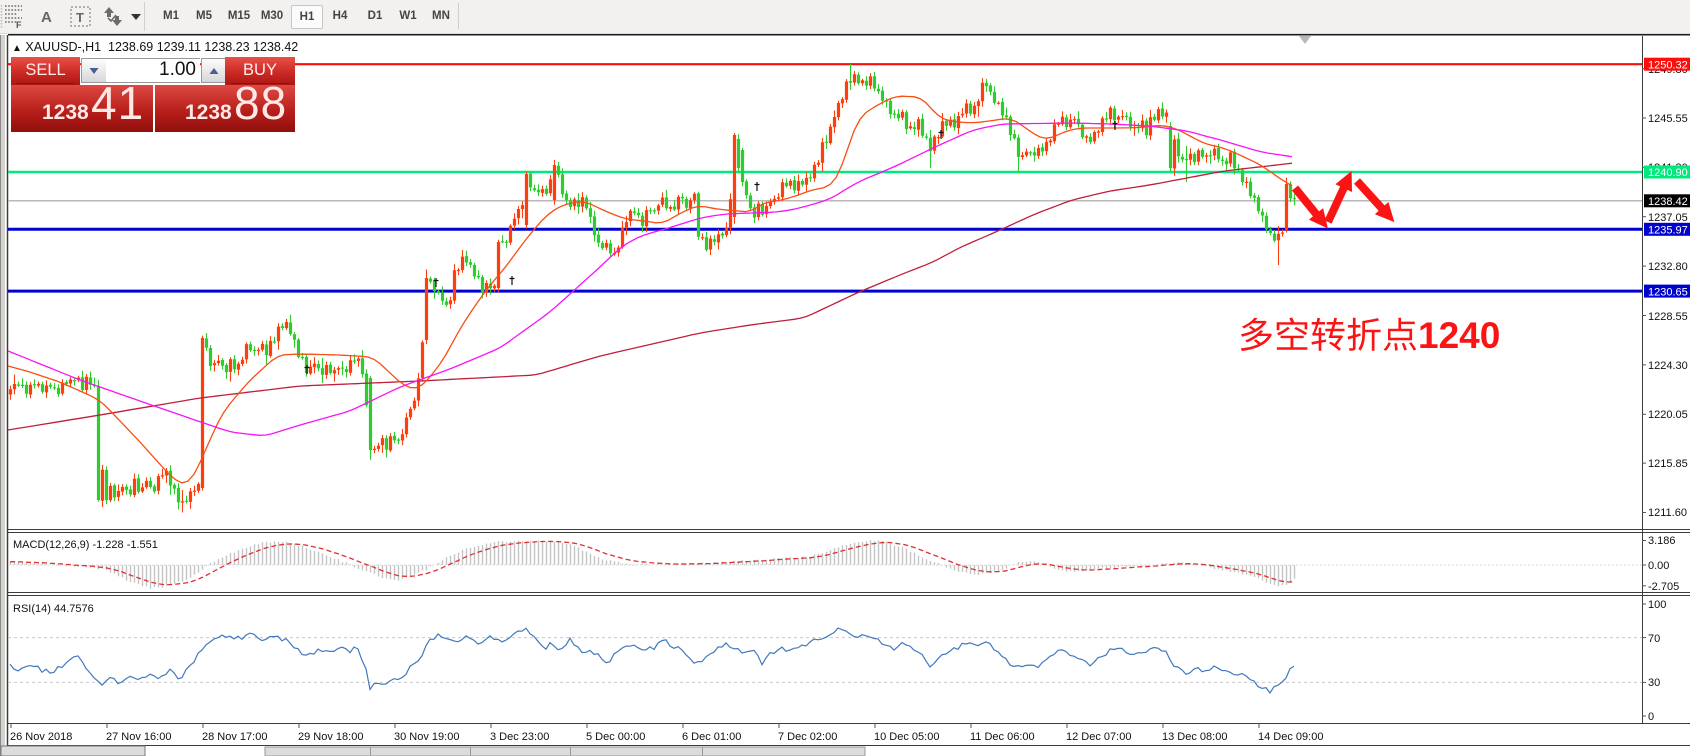 Image resolution: width=1690 pixels, height=756 pixels. I want to click on svg-text: 29 Nov 18:00, so click(330, 737).